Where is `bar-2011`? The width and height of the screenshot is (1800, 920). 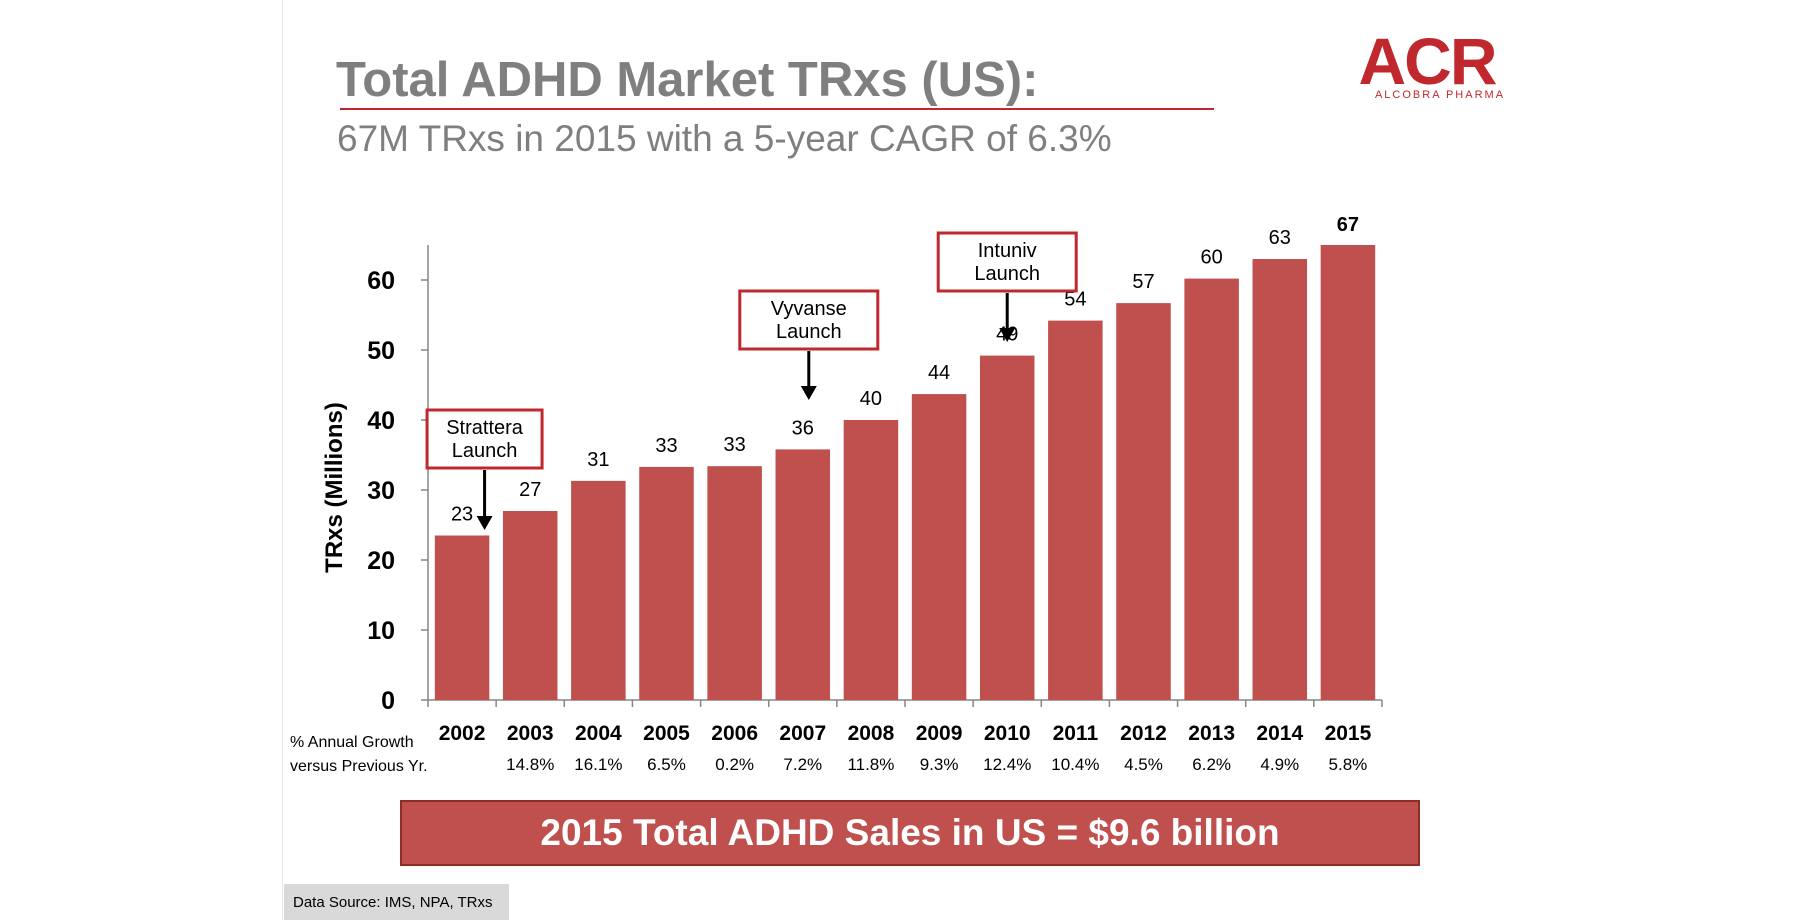 bar-2011 is located at coordinates (1075, 510).